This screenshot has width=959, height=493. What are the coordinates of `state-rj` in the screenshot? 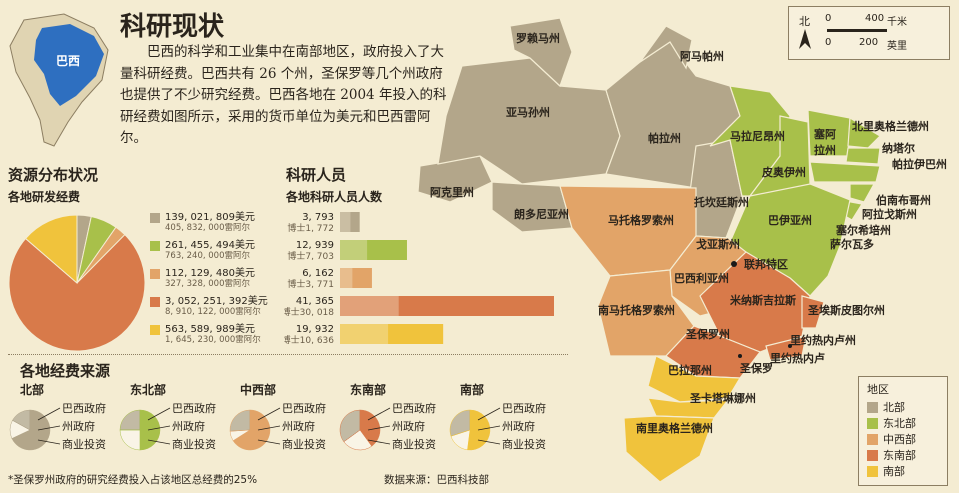 It's located at (786, 348).